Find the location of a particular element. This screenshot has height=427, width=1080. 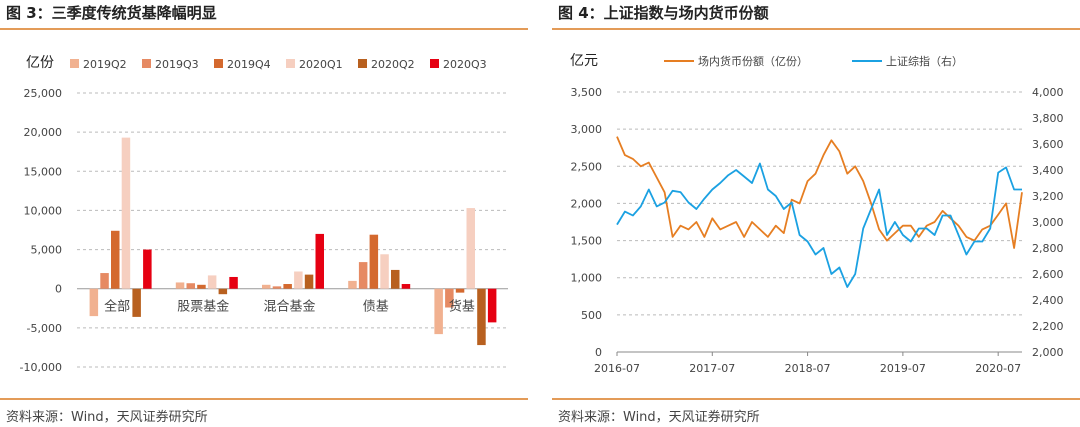

y-tick-label: 10,000 is located at coordinates (43, 210).